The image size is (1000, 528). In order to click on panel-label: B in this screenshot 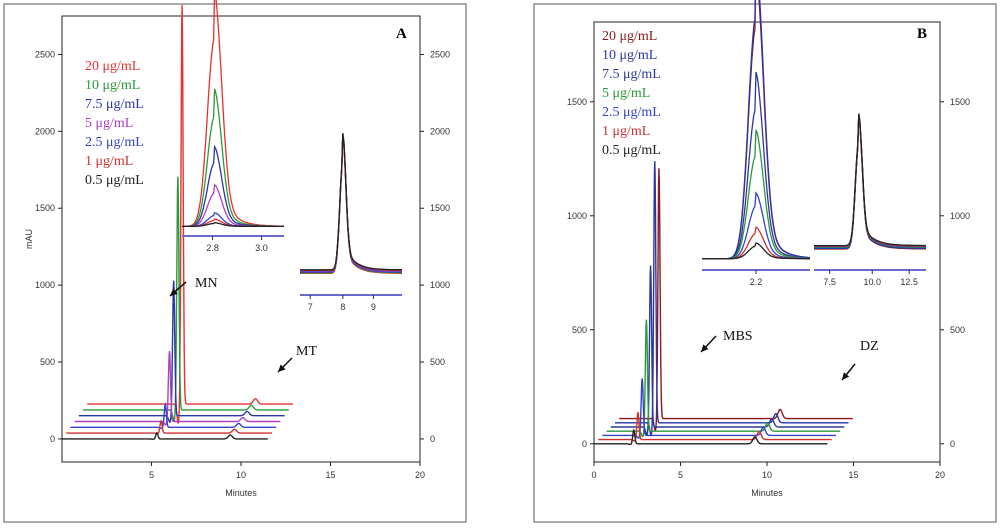, I will do `click(922, 34)`.